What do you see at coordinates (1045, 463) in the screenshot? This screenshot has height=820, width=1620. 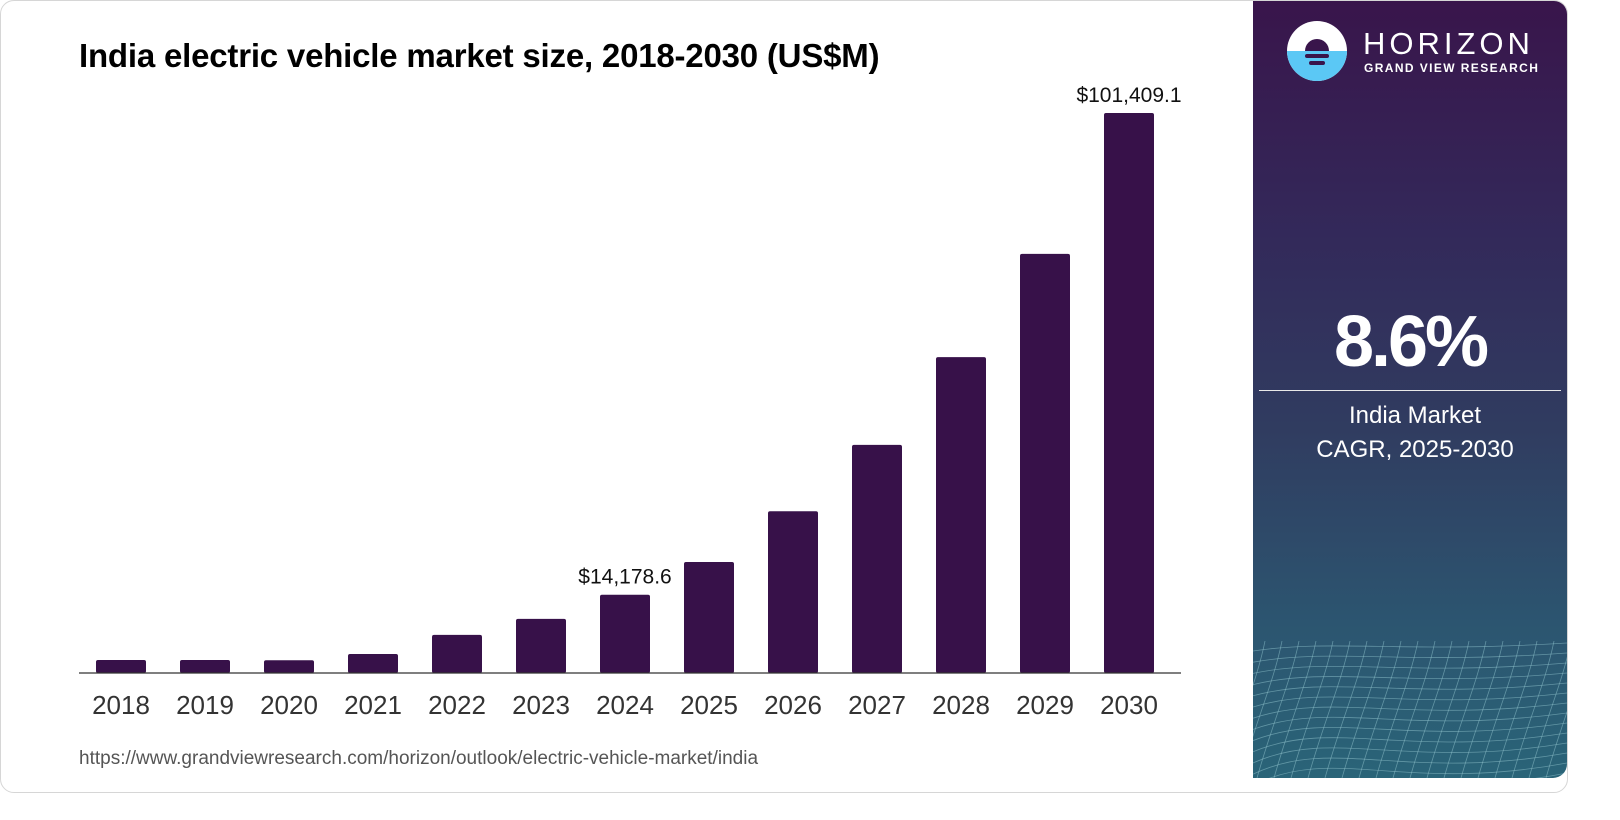 I see `bar-2029` at bounding box center [1045, 463].